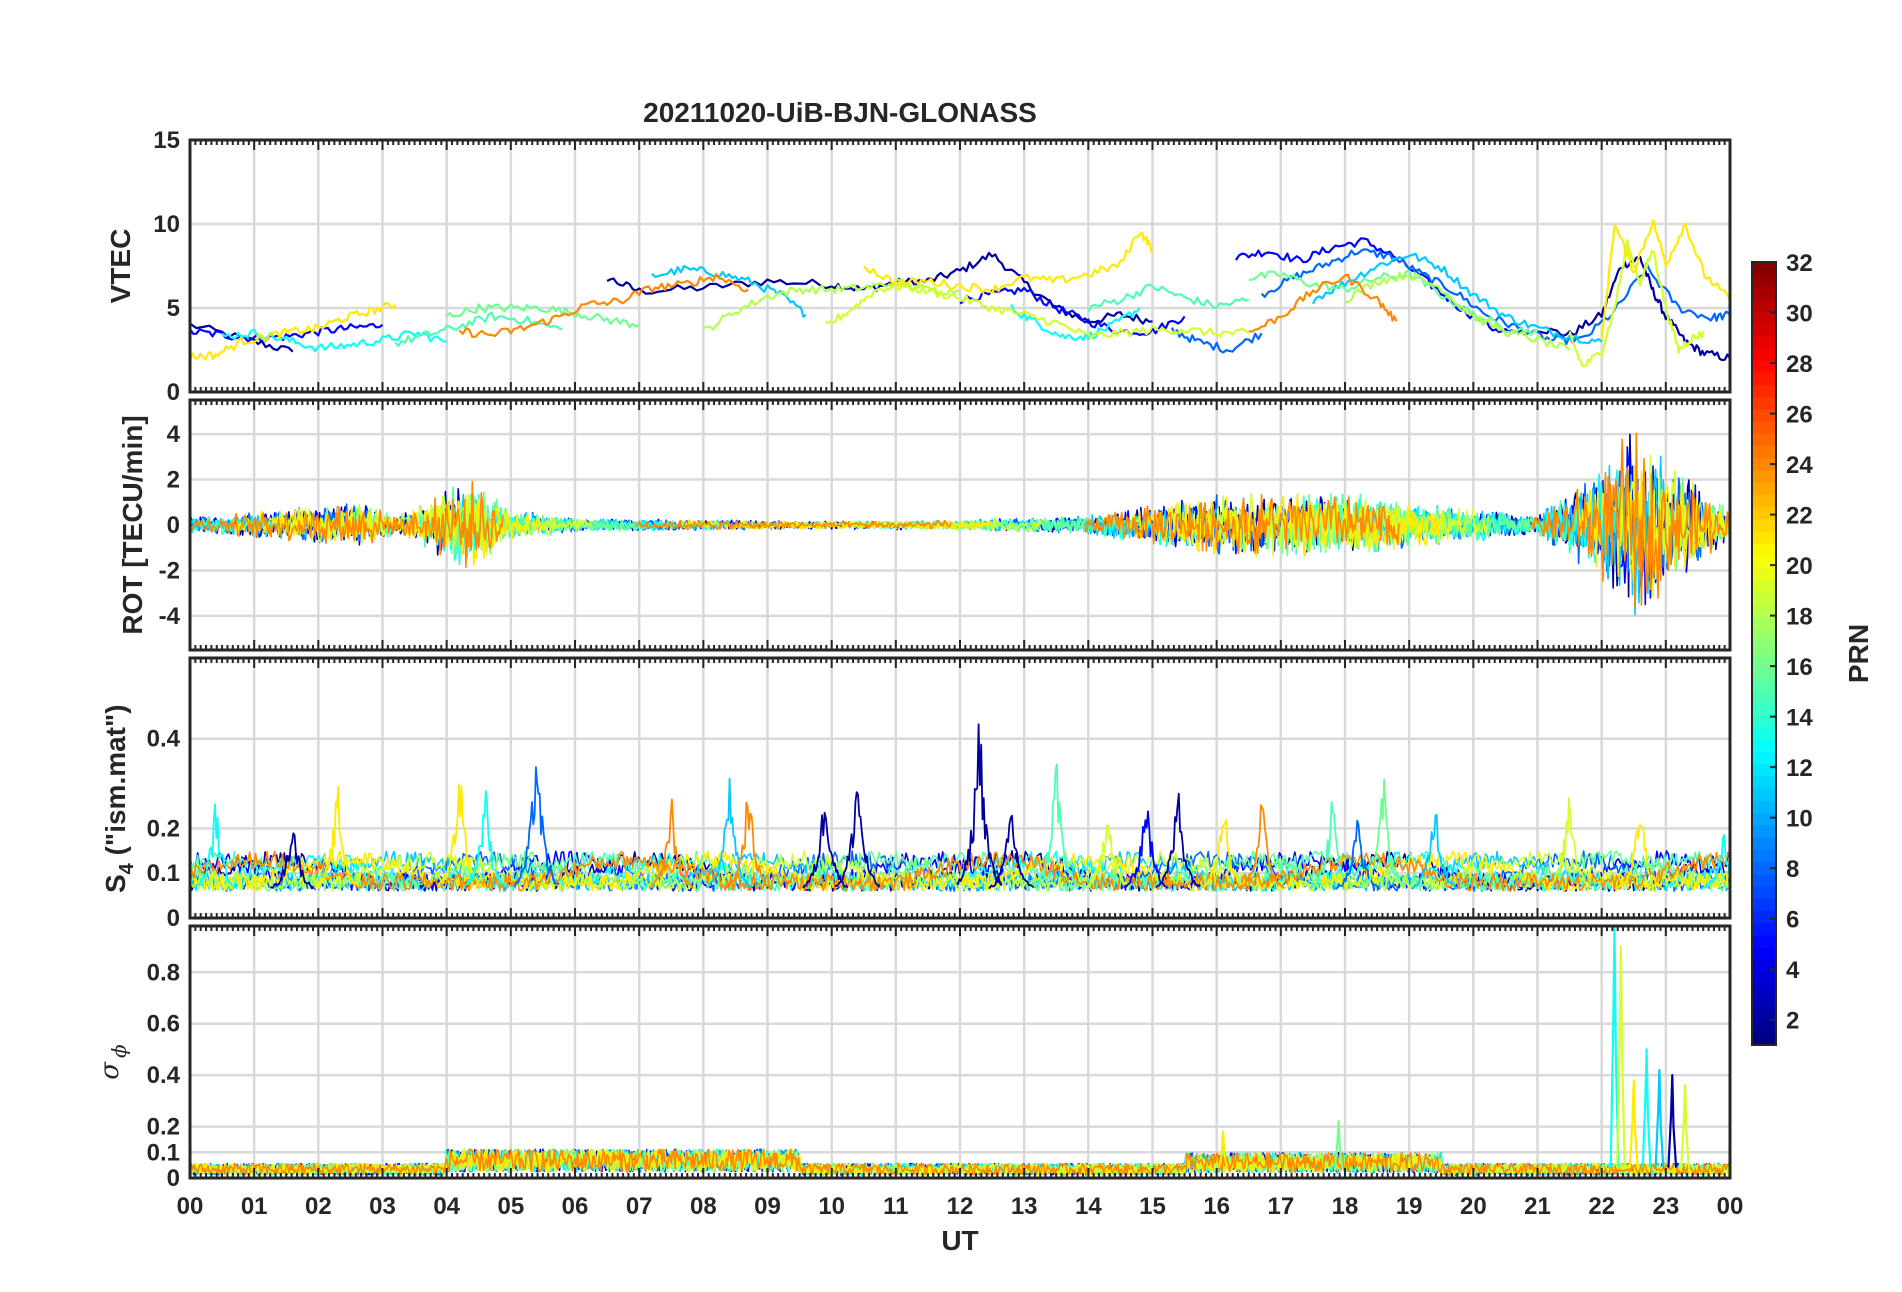  Describe the element at coordinates (1799, 718) in the screenshot. I see `colorbar-tick-label: 14` at that location.